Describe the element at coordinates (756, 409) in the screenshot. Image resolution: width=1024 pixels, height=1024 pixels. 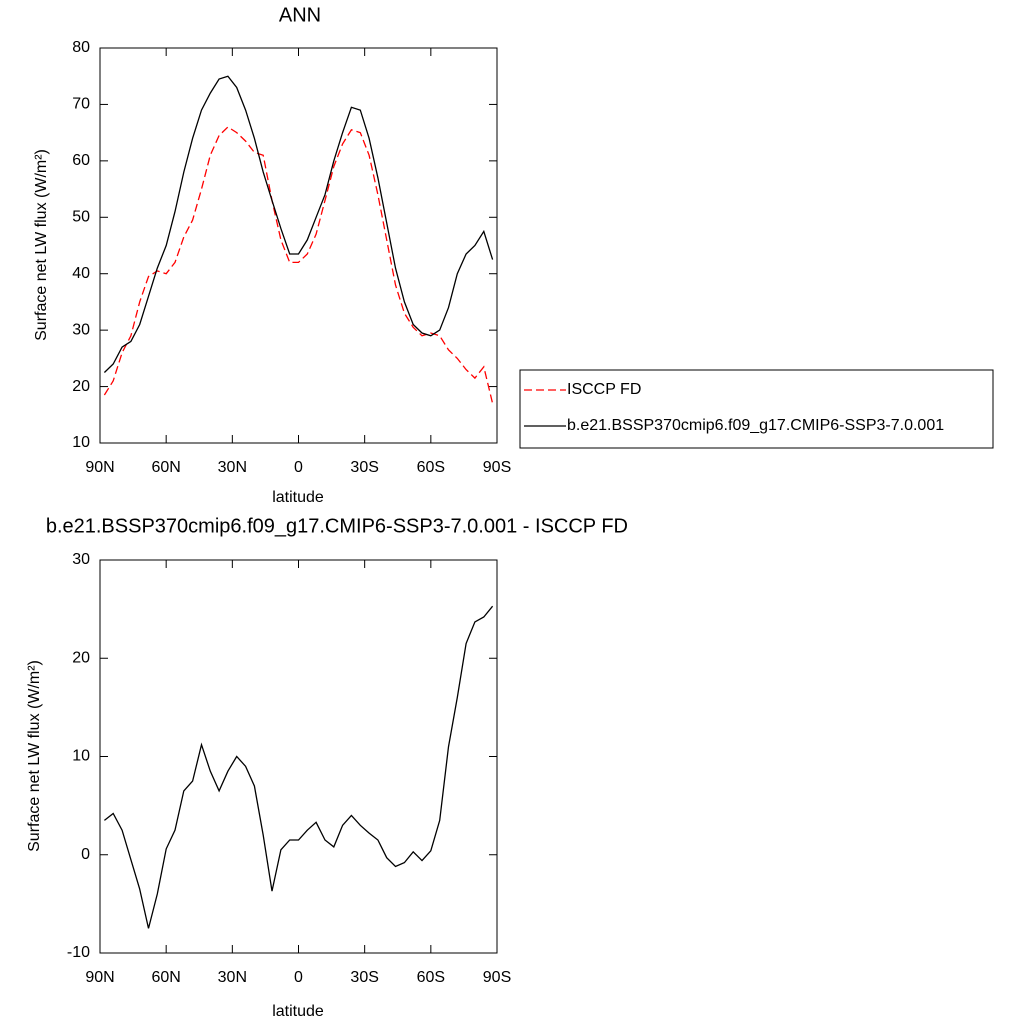
I see `legend-box` at that location.